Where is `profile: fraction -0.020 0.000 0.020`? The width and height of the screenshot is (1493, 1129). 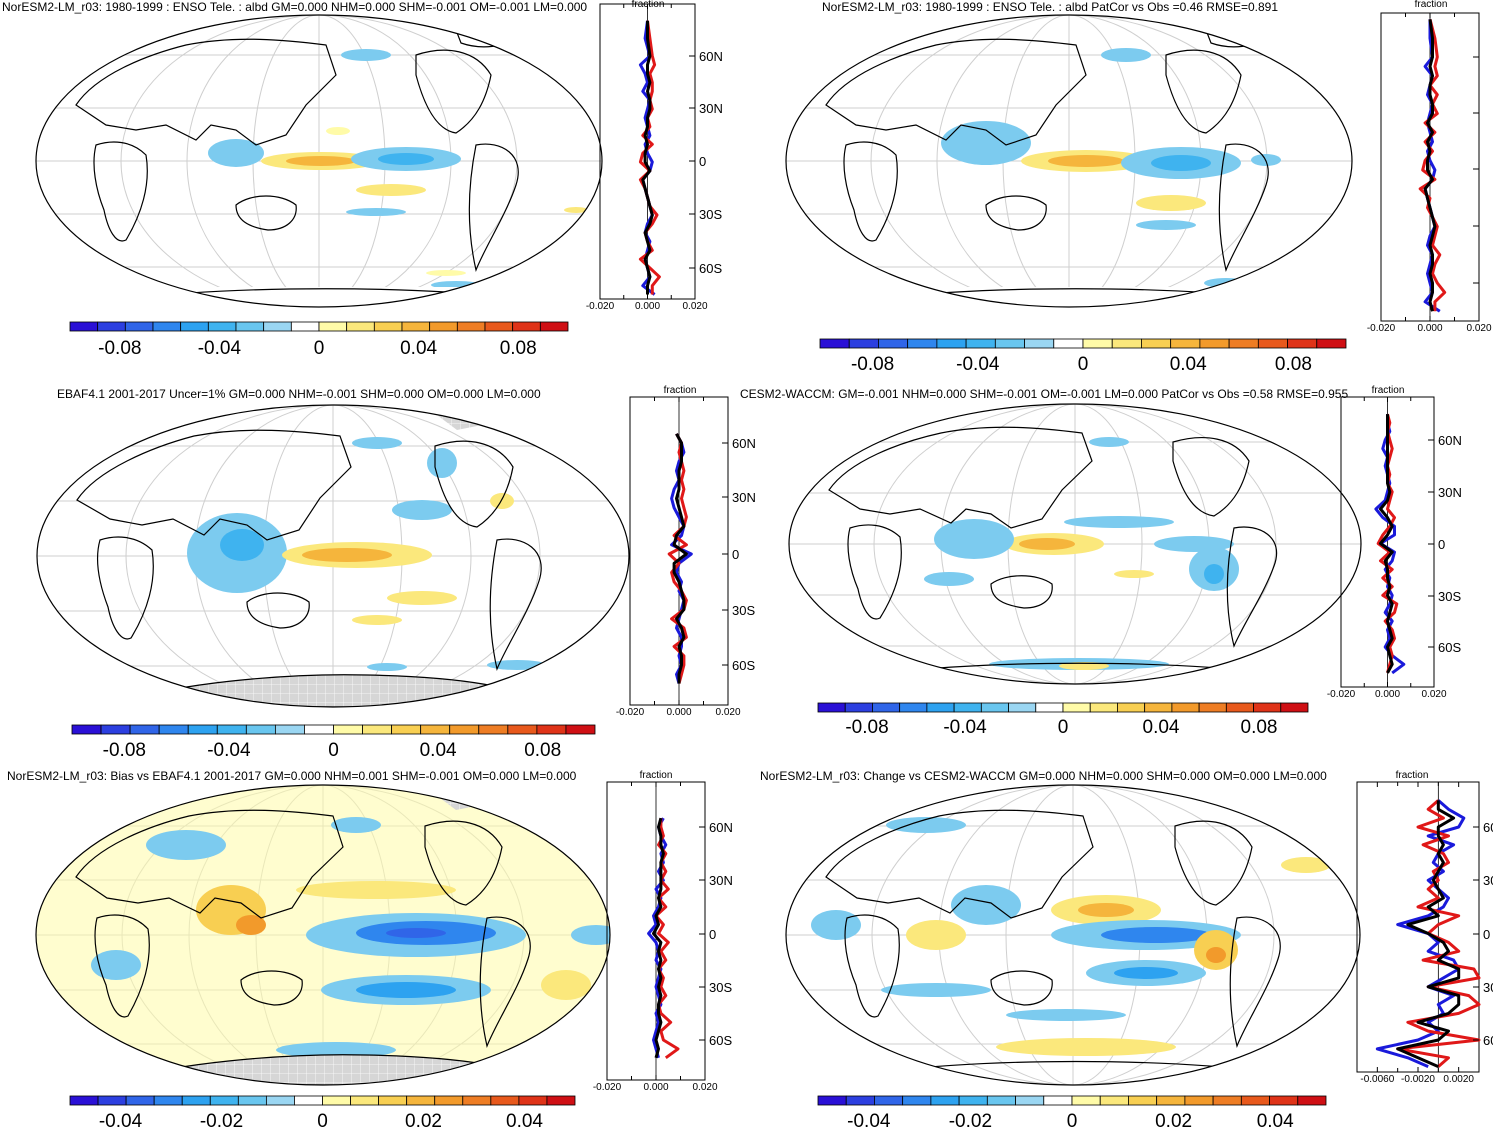
profile: fraction -0.020 0.000 0.020 is located at coordinates (1429, 167).